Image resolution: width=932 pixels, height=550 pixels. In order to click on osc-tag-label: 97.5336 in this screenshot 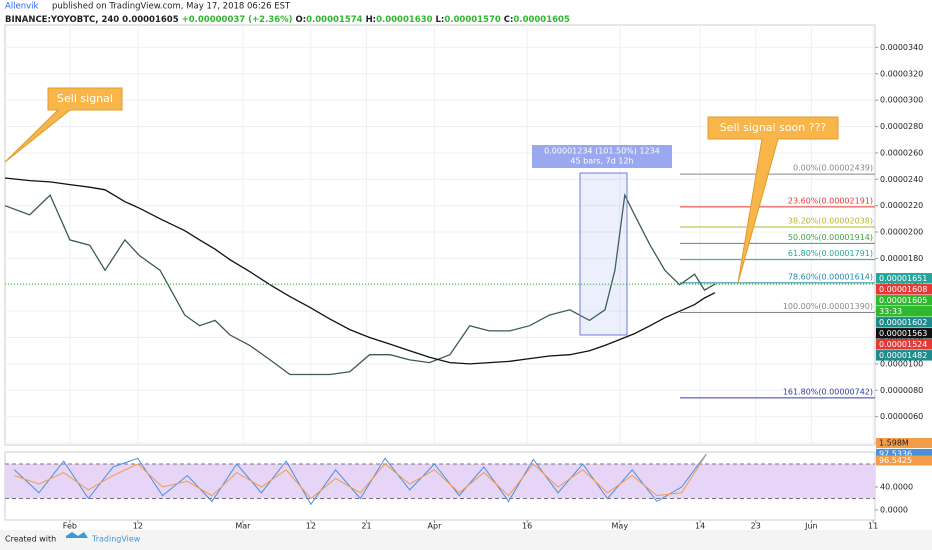, I will do `click(895, 453)`.